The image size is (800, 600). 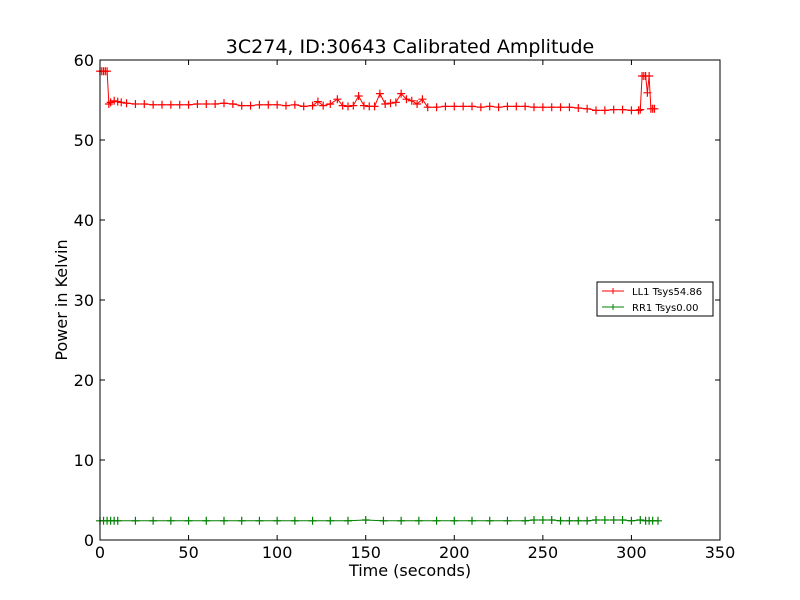 I want to click on x-tick-label: 50, so click(x=188, y=552).